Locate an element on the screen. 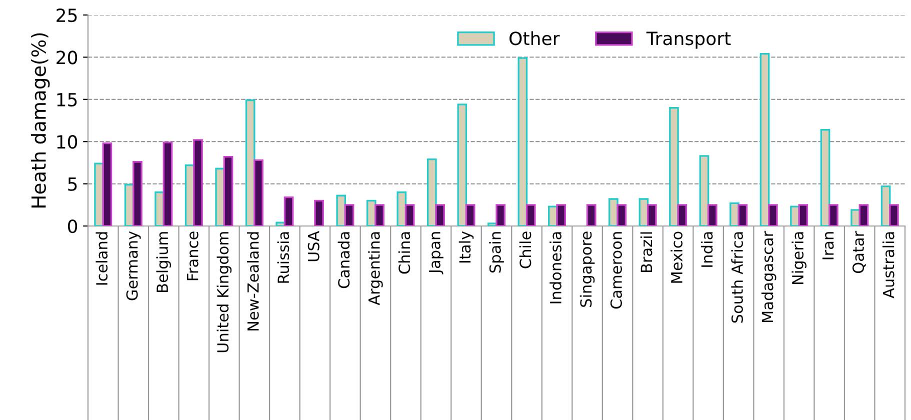 The width and height of the screenshot is (911, 420). x-tick-label: South Africa is located at coordinates (737, 277).